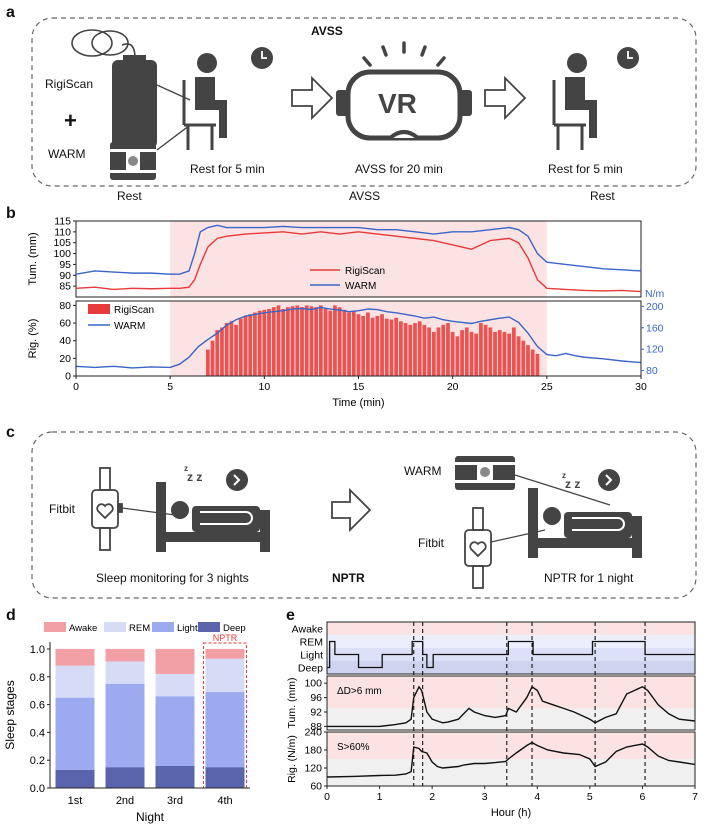 The width and height of the screenshot is (711, 833). Describe the element at coordinates (67, 154) in the screenshot. I see `warm-label: WARM` at that location.